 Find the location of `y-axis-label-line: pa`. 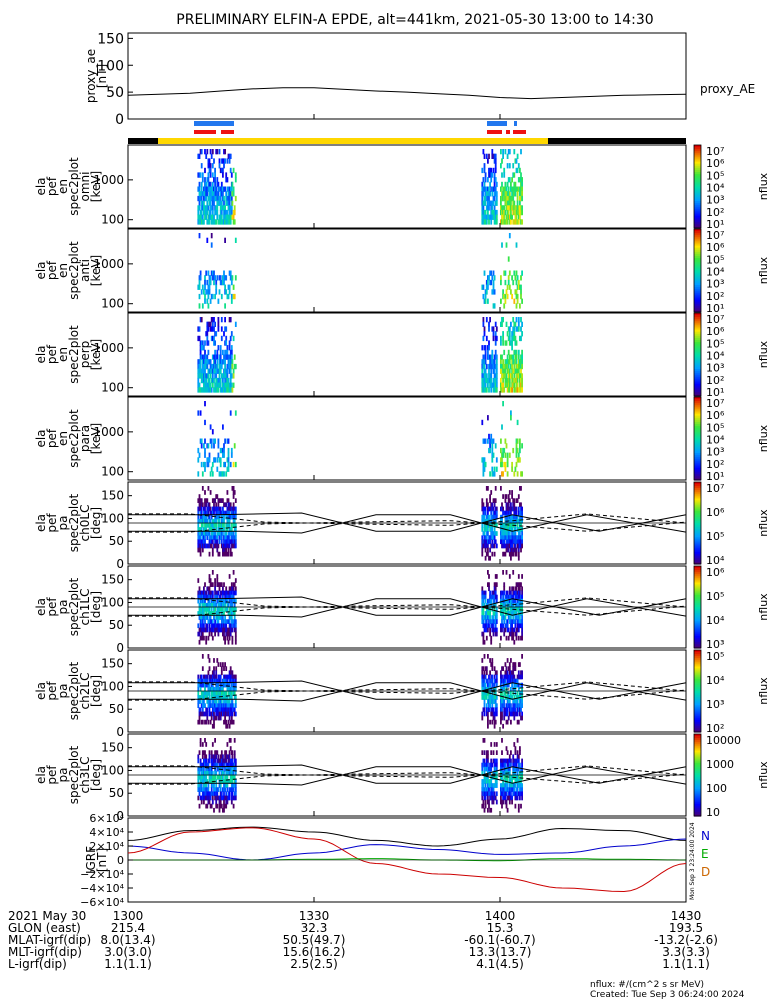

y-axis-label-line: pa is located at coordinates (63, 775).